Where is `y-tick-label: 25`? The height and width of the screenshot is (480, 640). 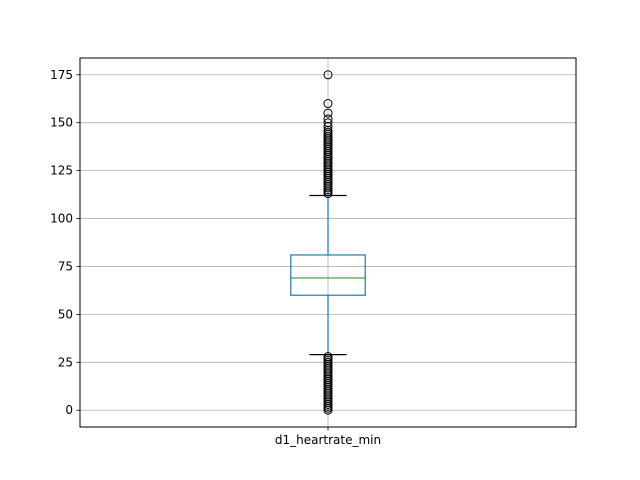
y-tick-label: 25 is located at coordinates (65, 362).